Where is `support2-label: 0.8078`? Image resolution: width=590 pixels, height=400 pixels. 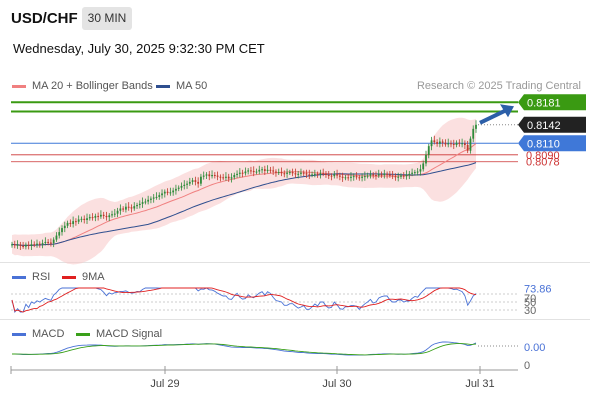 support2-label: 0.8078 is located at coordinates (543, 163).